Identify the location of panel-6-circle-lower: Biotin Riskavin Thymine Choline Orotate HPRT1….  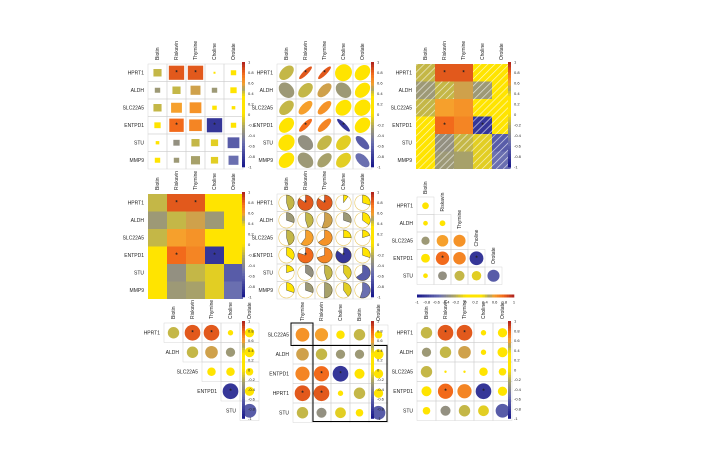
(454, 242).